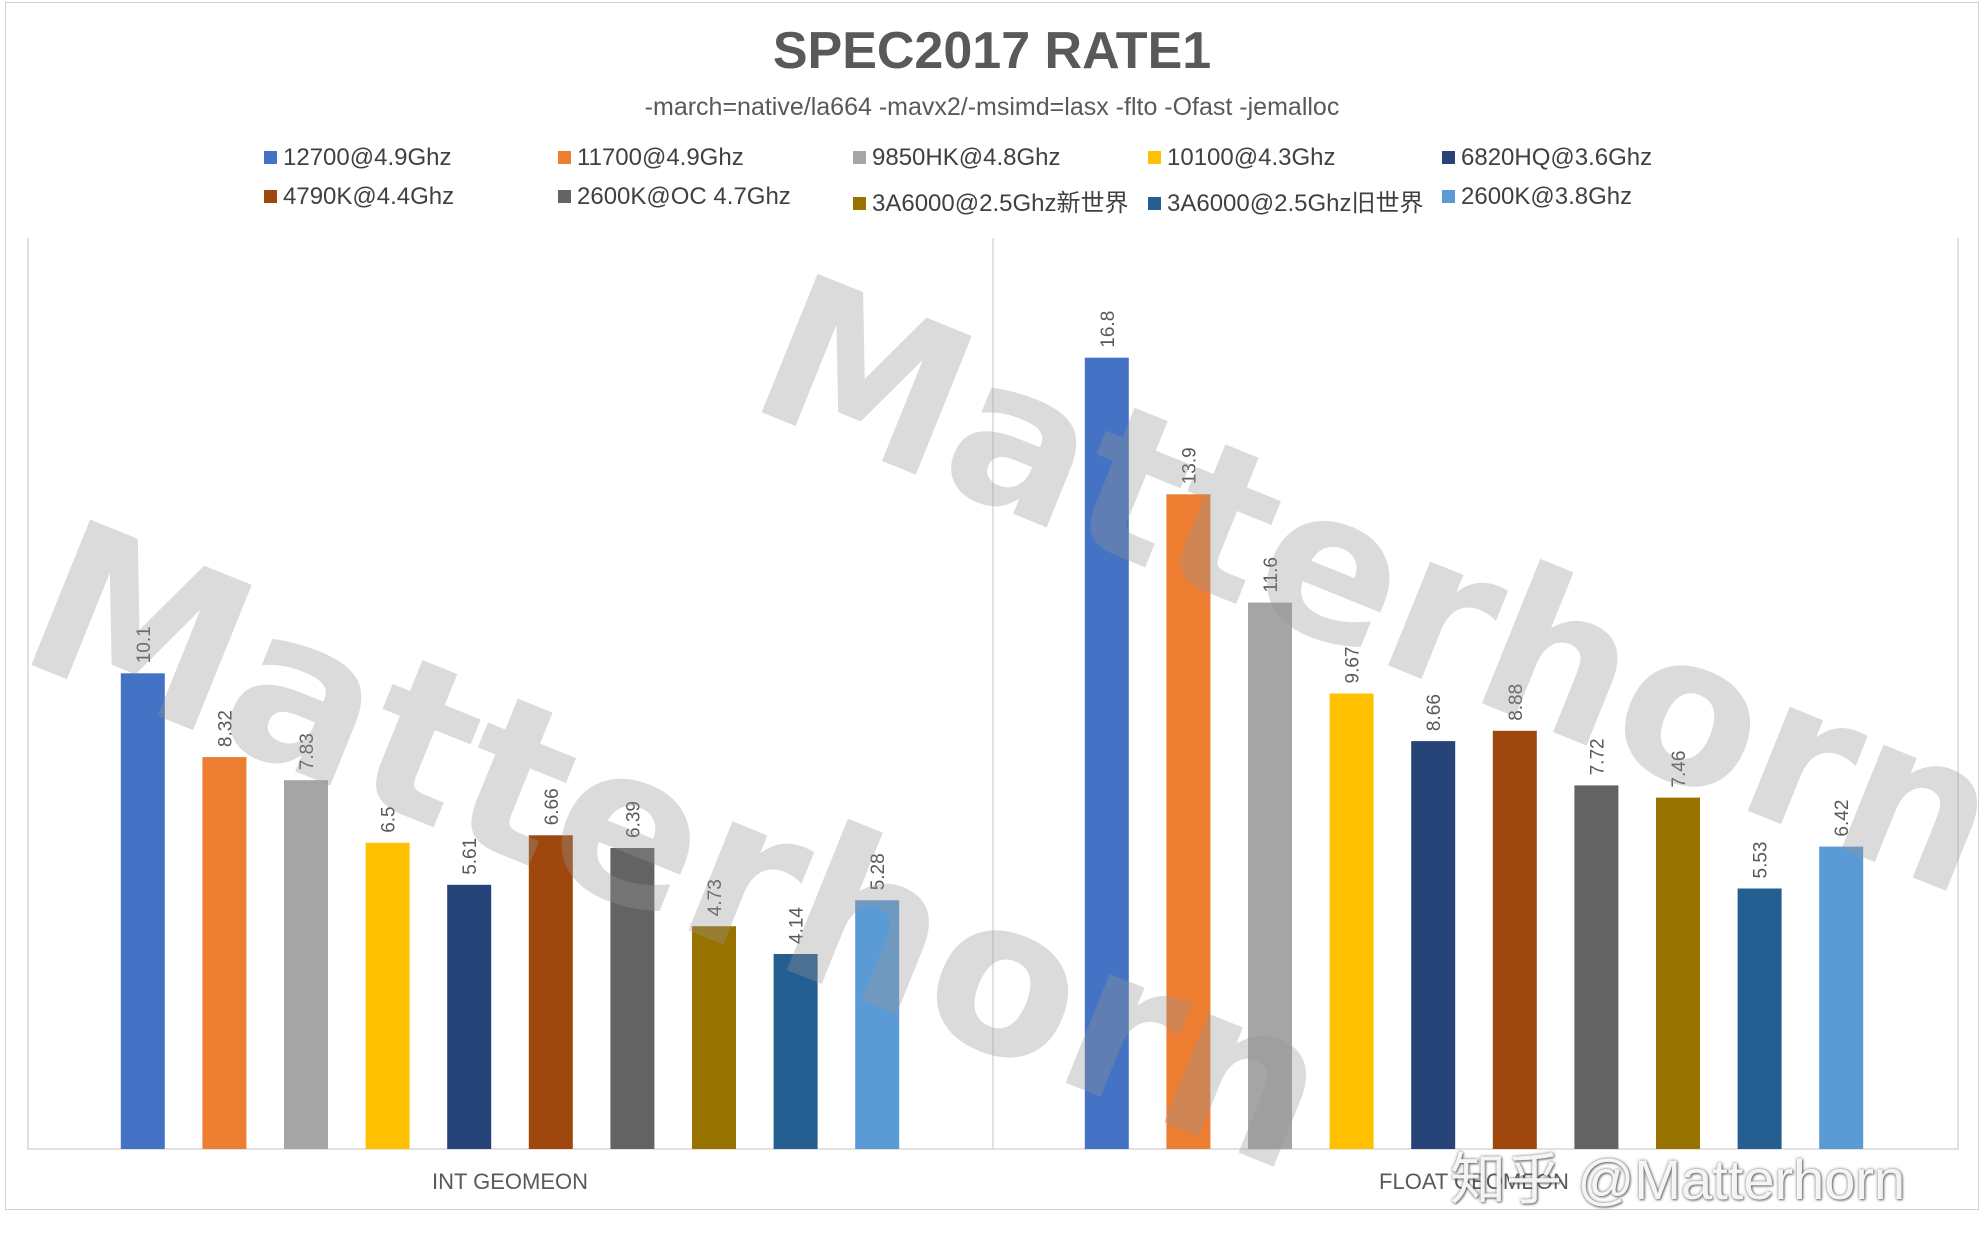  I want to click on legend-label: 12700@4.9Ghz, so click(367, 157).